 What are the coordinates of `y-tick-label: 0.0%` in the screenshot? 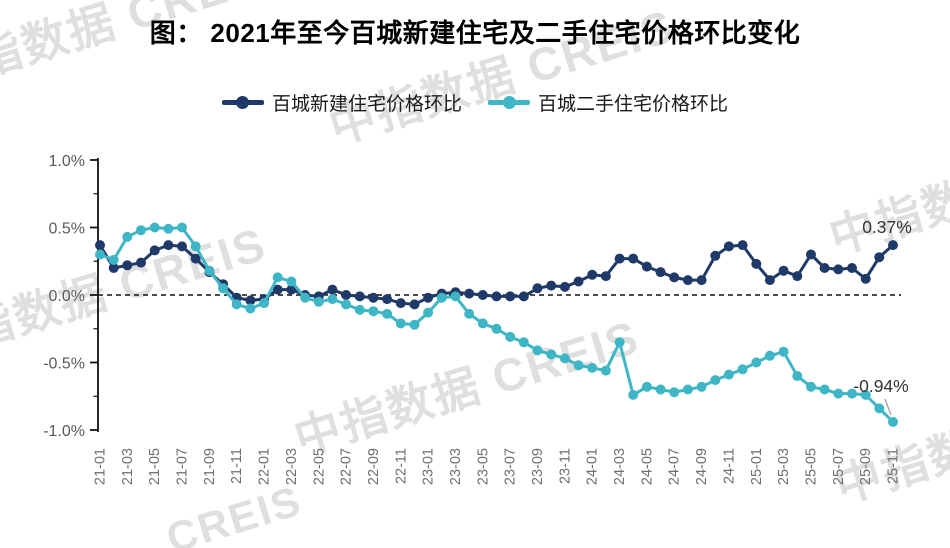 It's located at (67, 296).